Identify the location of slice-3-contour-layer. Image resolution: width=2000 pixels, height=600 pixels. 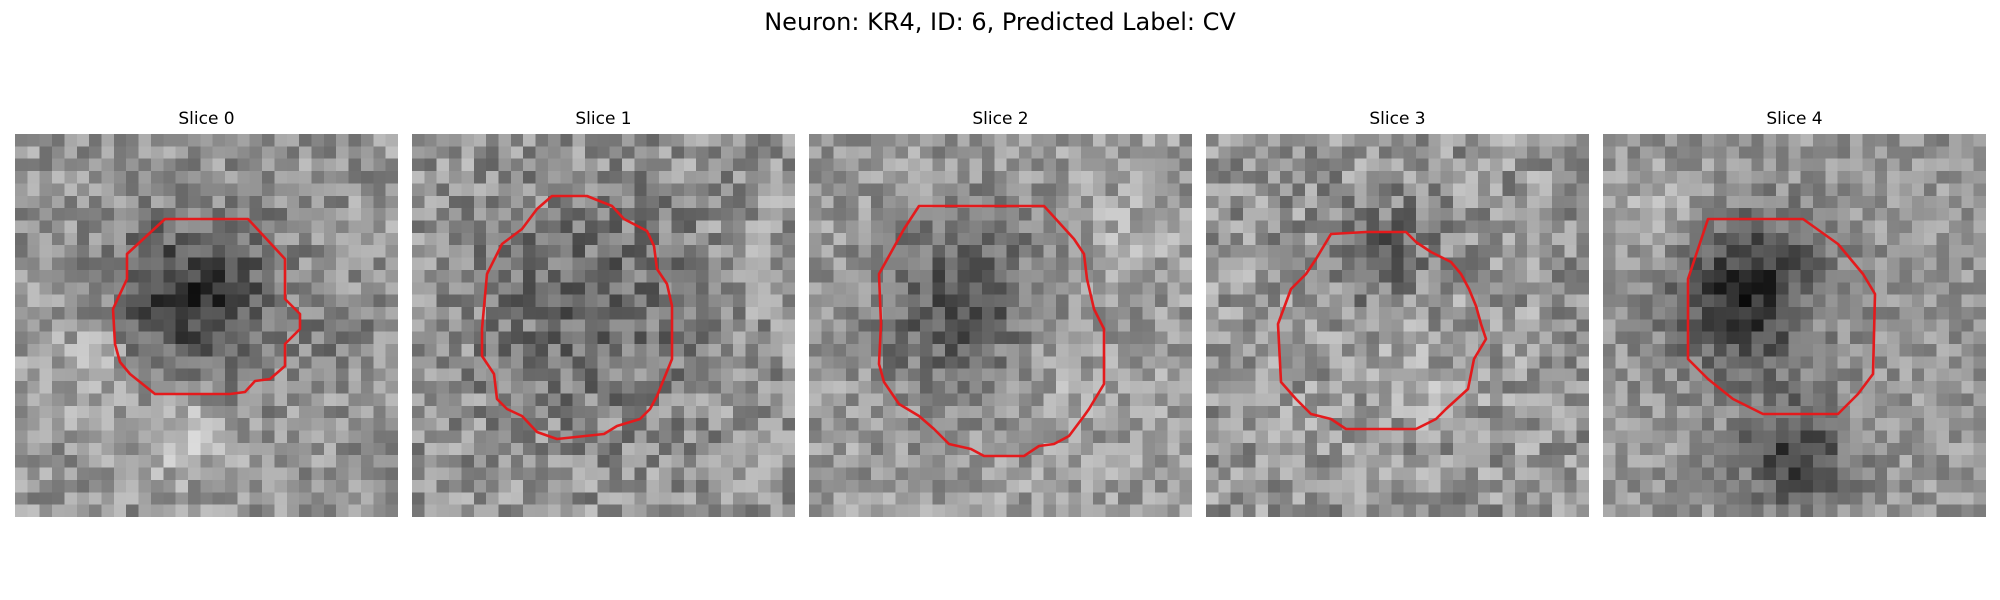
(1382, 330).